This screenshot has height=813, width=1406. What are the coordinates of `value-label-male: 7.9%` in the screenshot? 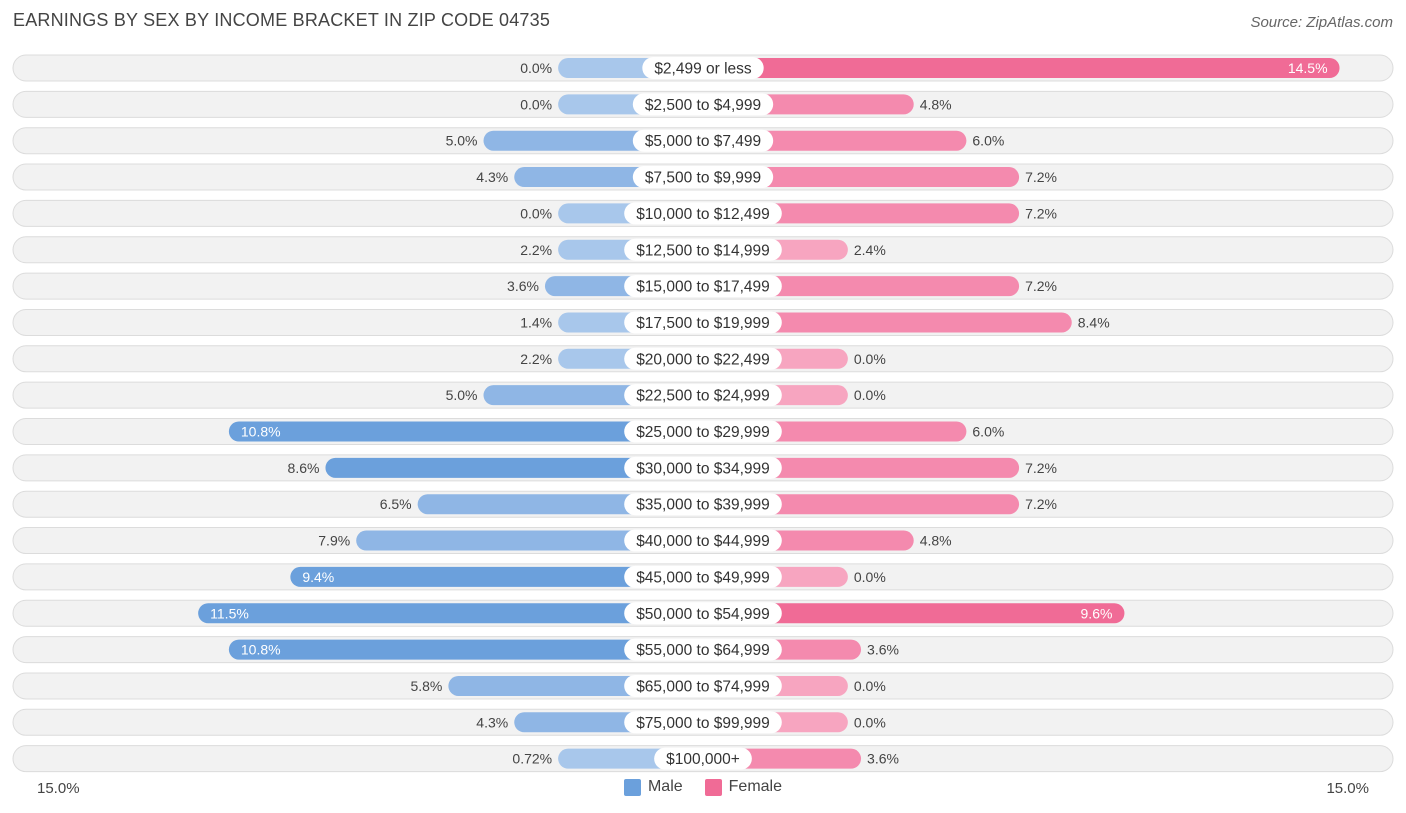 It's located at (334, 541).